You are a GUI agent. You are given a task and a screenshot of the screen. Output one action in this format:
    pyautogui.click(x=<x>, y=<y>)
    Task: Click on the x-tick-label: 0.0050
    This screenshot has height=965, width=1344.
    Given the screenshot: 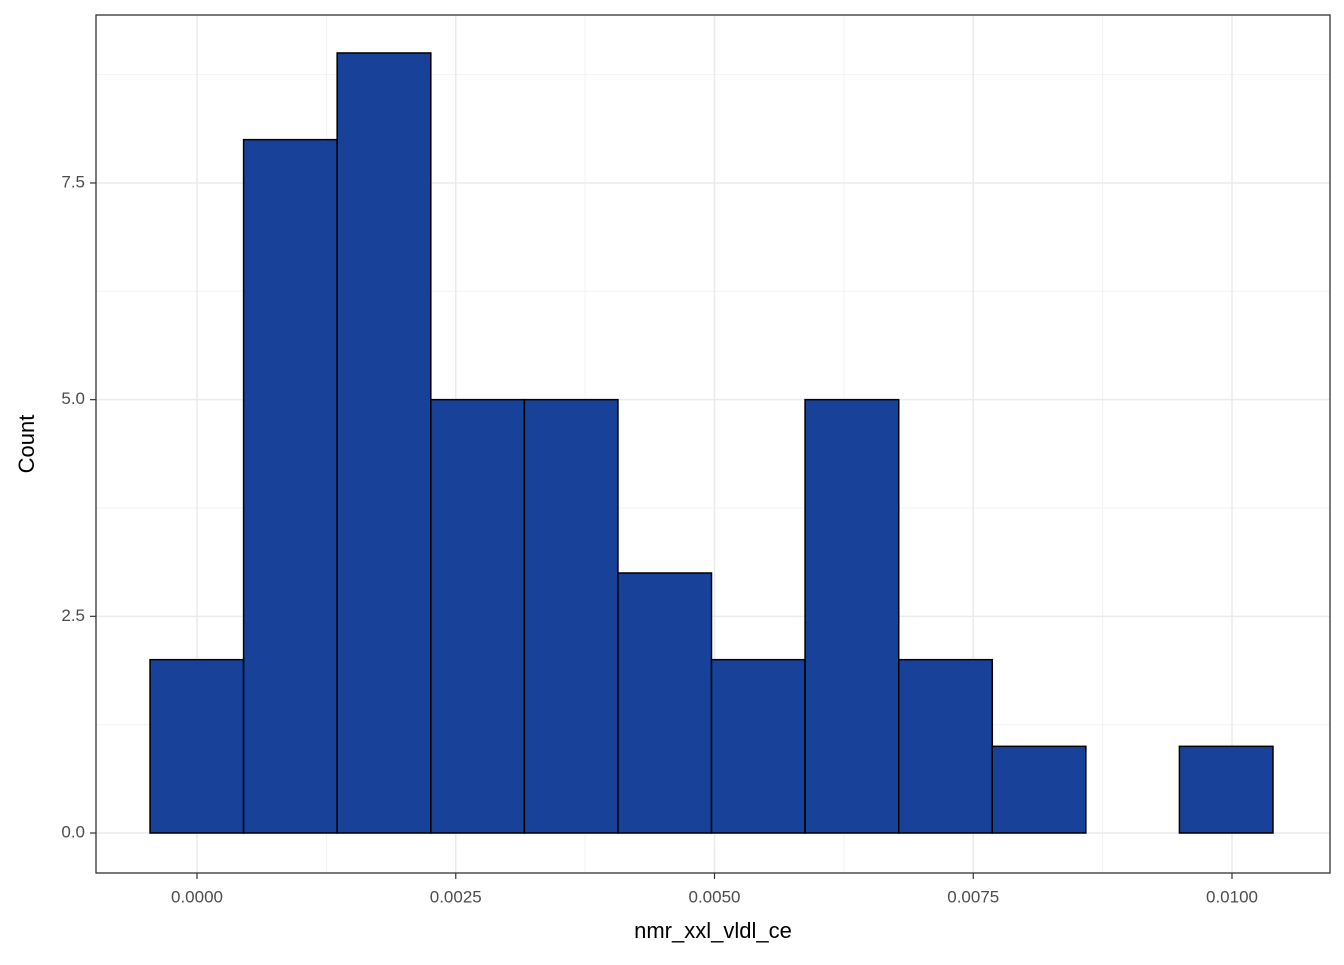 What is the action you would take?
    pyautogui.click(x=715, y=896)
    